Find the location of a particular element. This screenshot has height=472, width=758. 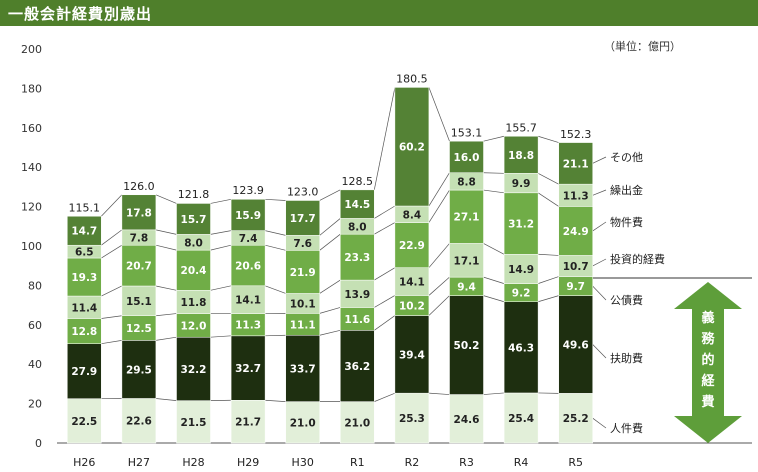

x-tick-label: H29 is located at coordinates (248, 462).